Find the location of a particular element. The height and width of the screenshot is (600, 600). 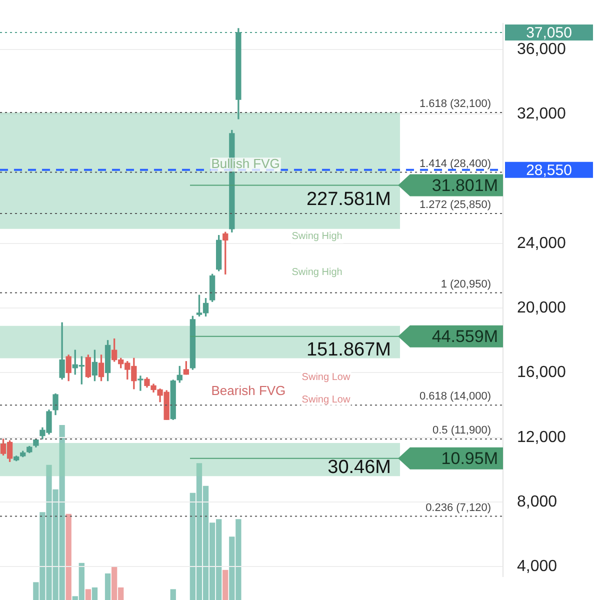

y-tick-label: 4,000 is located at coordinates (537, 567).